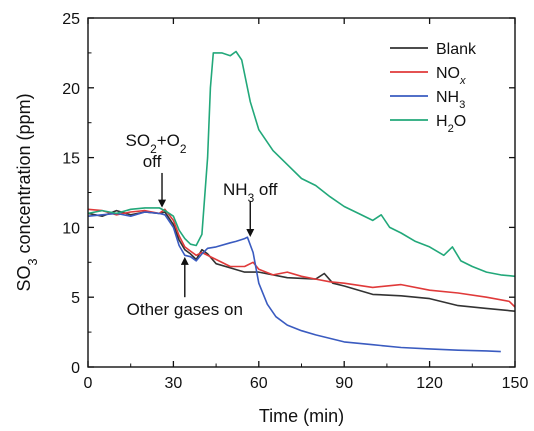 Image resolution: width=534 pixels, height=431 pixels. I want to click on x-tick-label: 30, so click(174, 383).